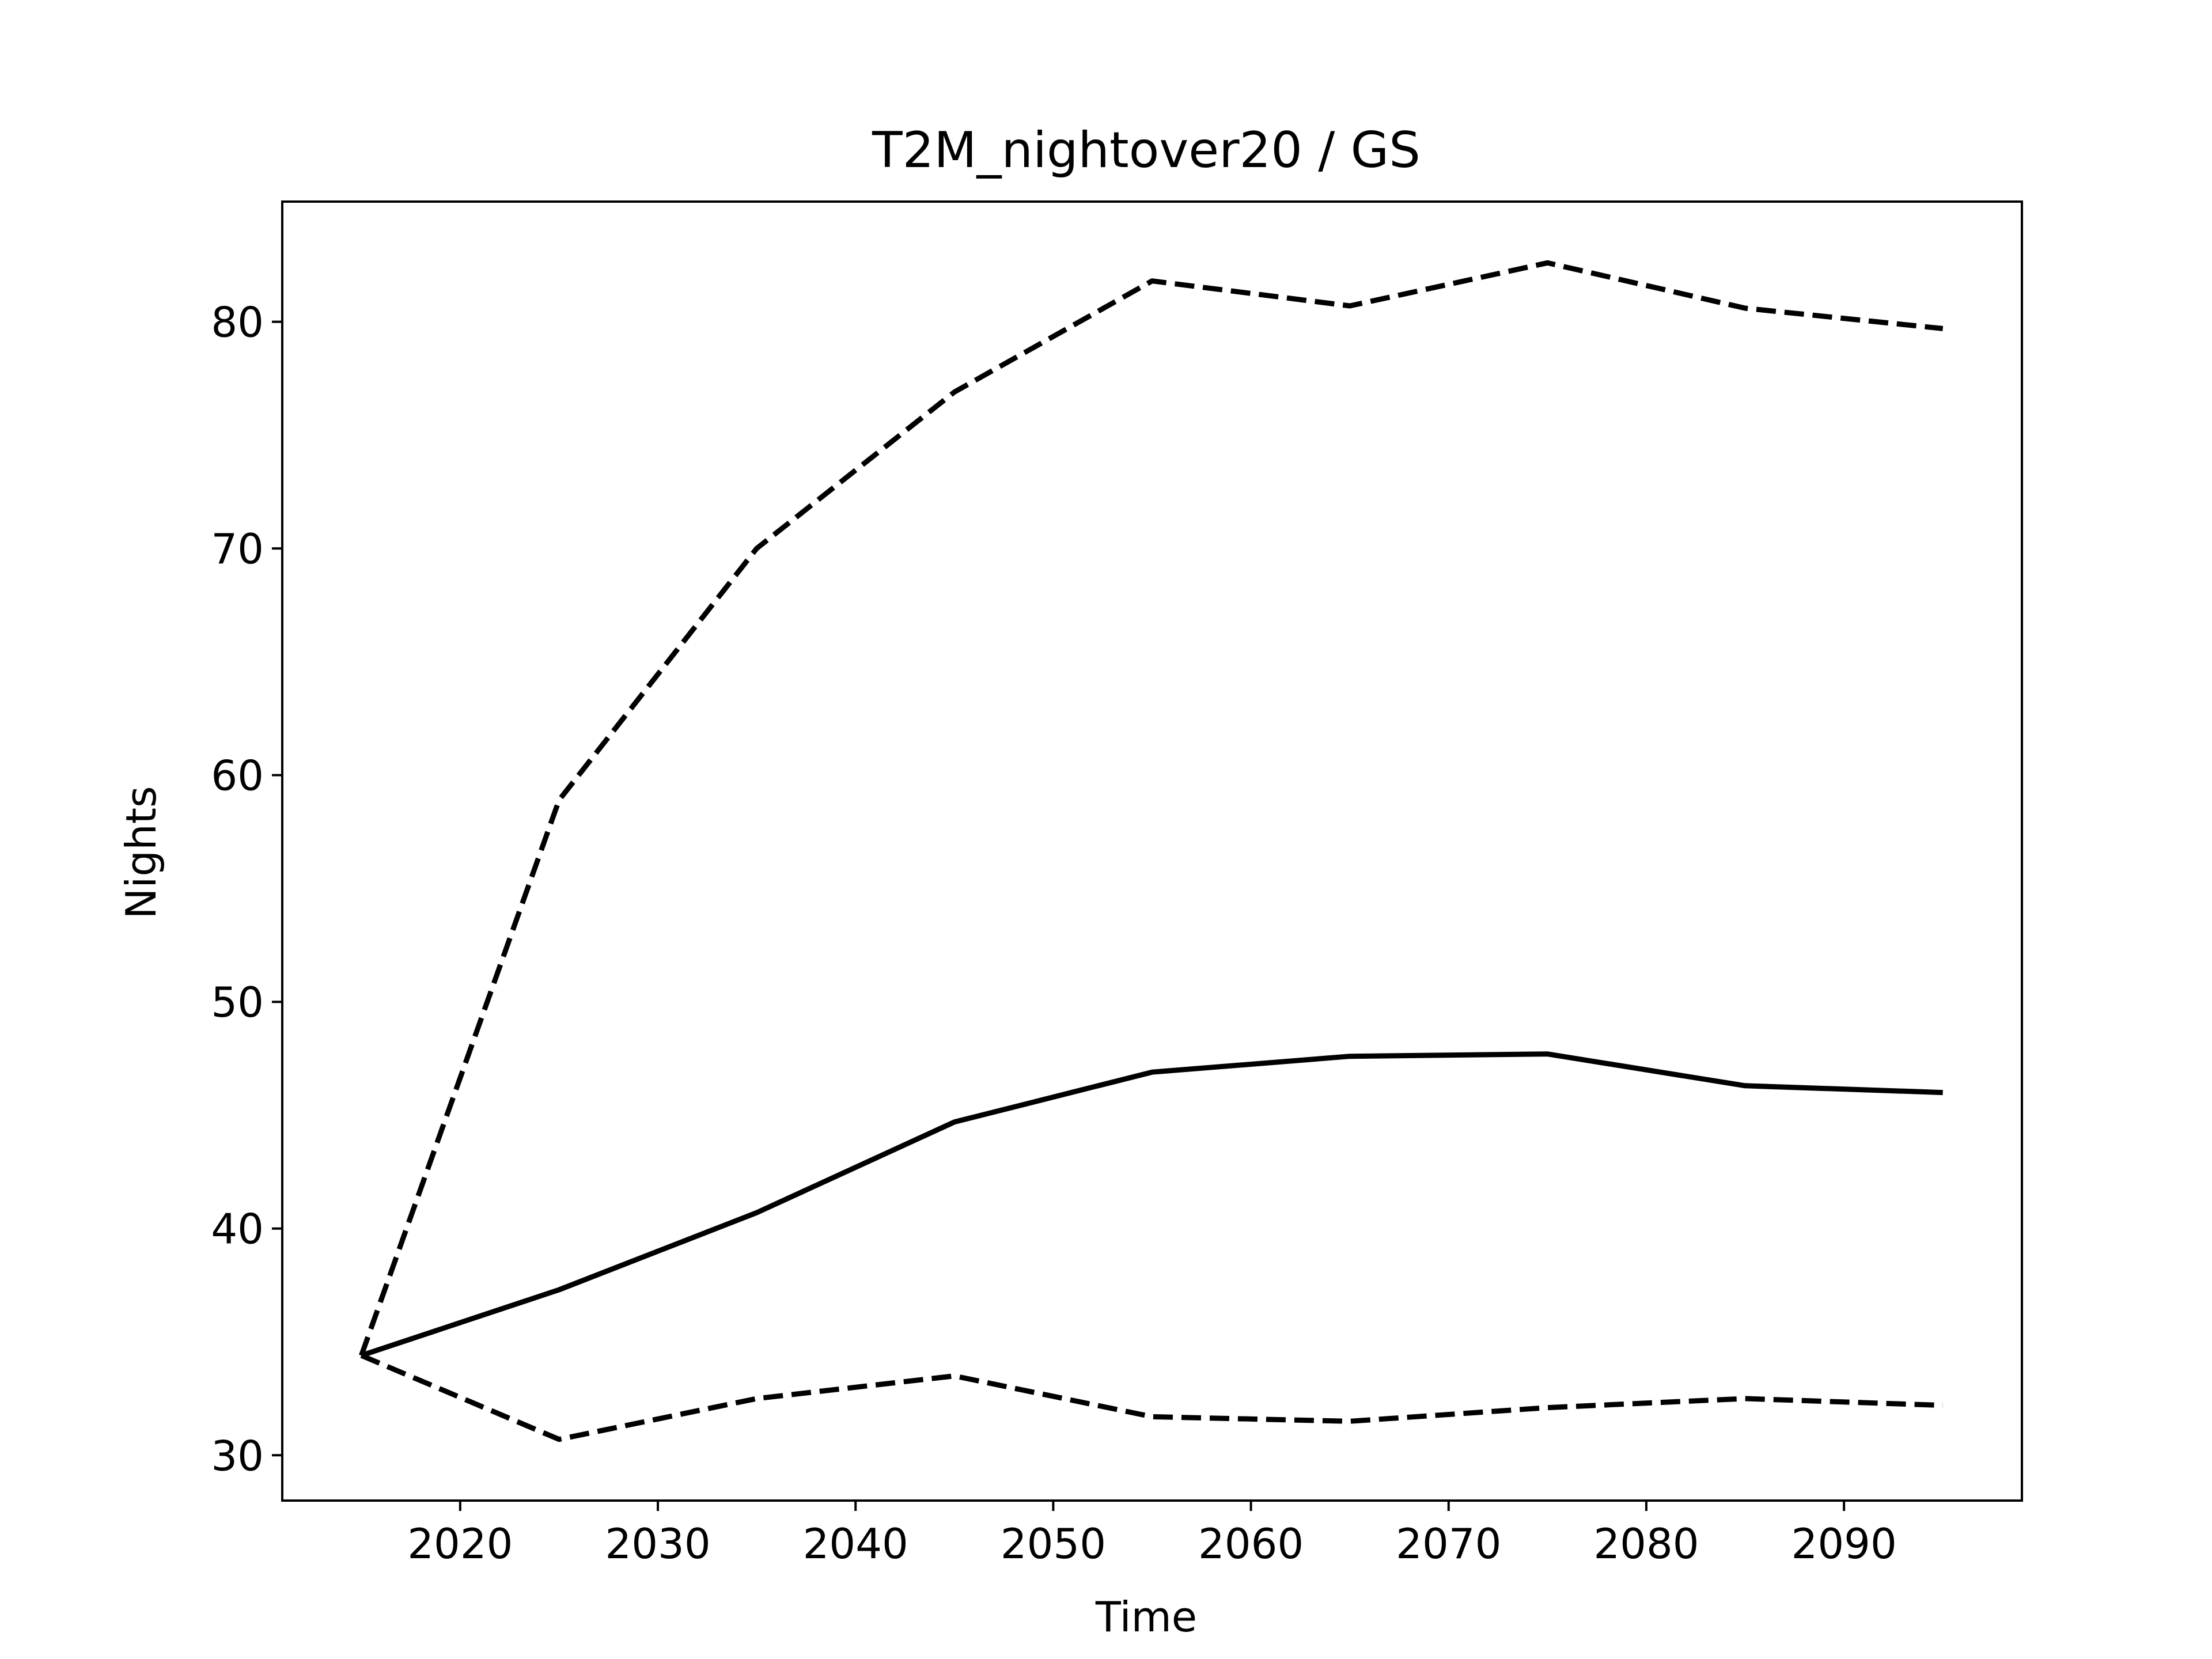 Image resolution: width=2212 pixels, height=1659 pixels. What do you see at coordinates (1251, 1544) in the screenshot?
I see `x-tick-label: 2060` at bounding box center [1251, 1544].